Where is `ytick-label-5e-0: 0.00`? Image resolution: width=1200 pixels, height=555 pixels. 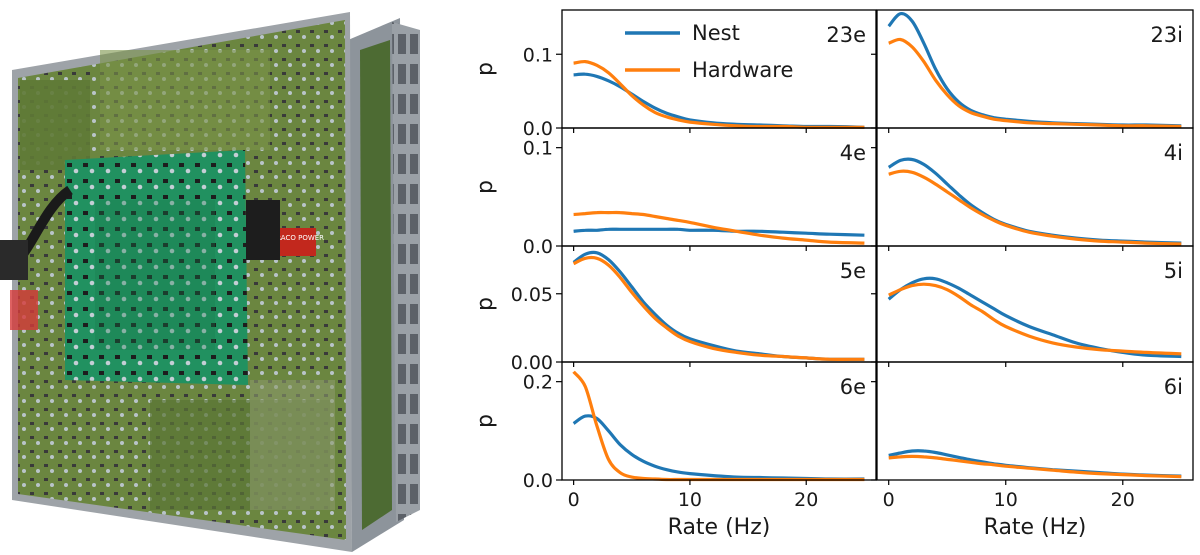
ytick-label-5e-0: 0.00 is located at coordinates (532, 363).